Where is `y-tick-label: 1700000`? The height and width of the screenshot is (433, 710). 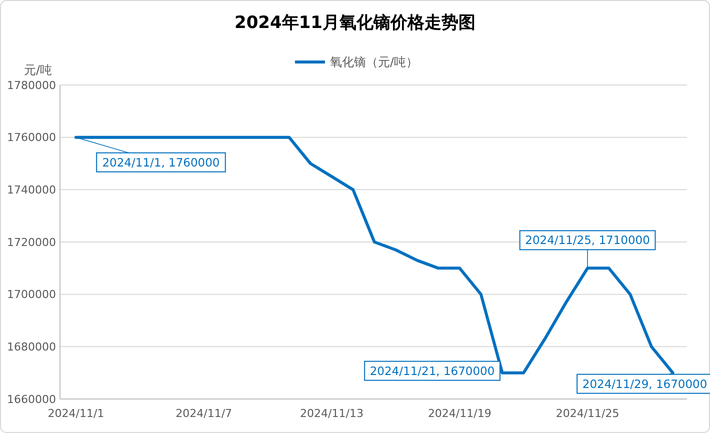
y-tick-label: 1700000 is located at coordinates (31, 295).